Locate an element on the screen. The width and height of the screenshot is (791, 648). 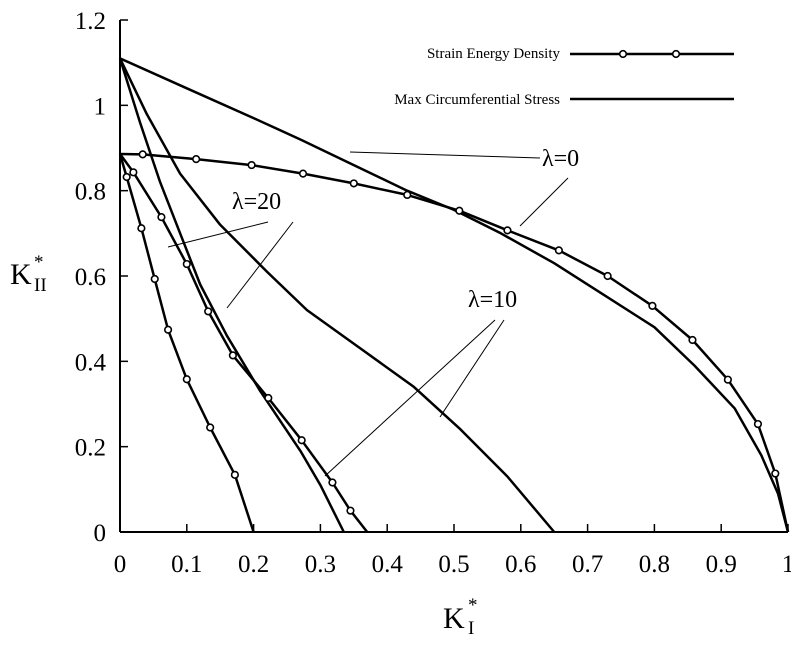
x-tick-label: 0.3 is located at coordinates (320, 564).